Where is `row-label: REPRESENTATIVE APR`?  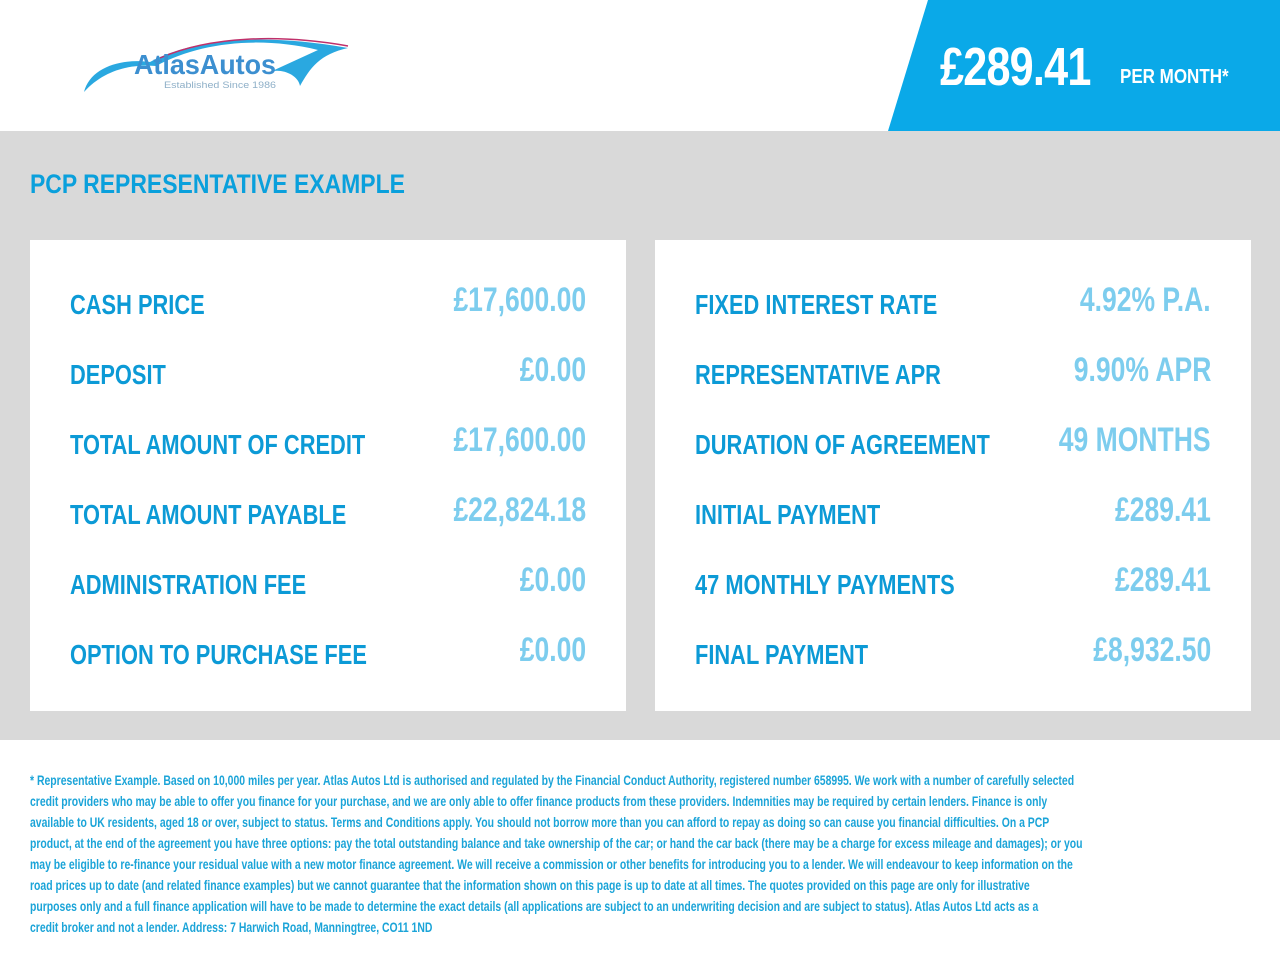 row-label: REPRESENTATIVE APR is located at coordinates (818, 374).